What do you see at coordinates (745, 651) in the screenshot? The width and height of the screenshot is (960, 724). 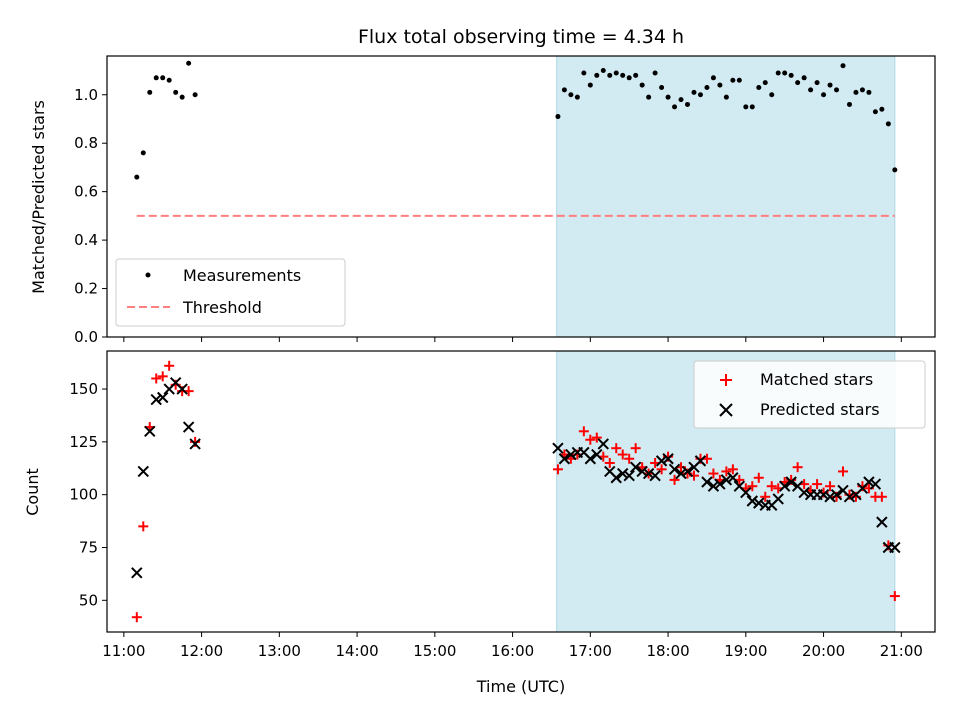 I see `x-tick-label: 19:00` at bounding box center [745, 651].